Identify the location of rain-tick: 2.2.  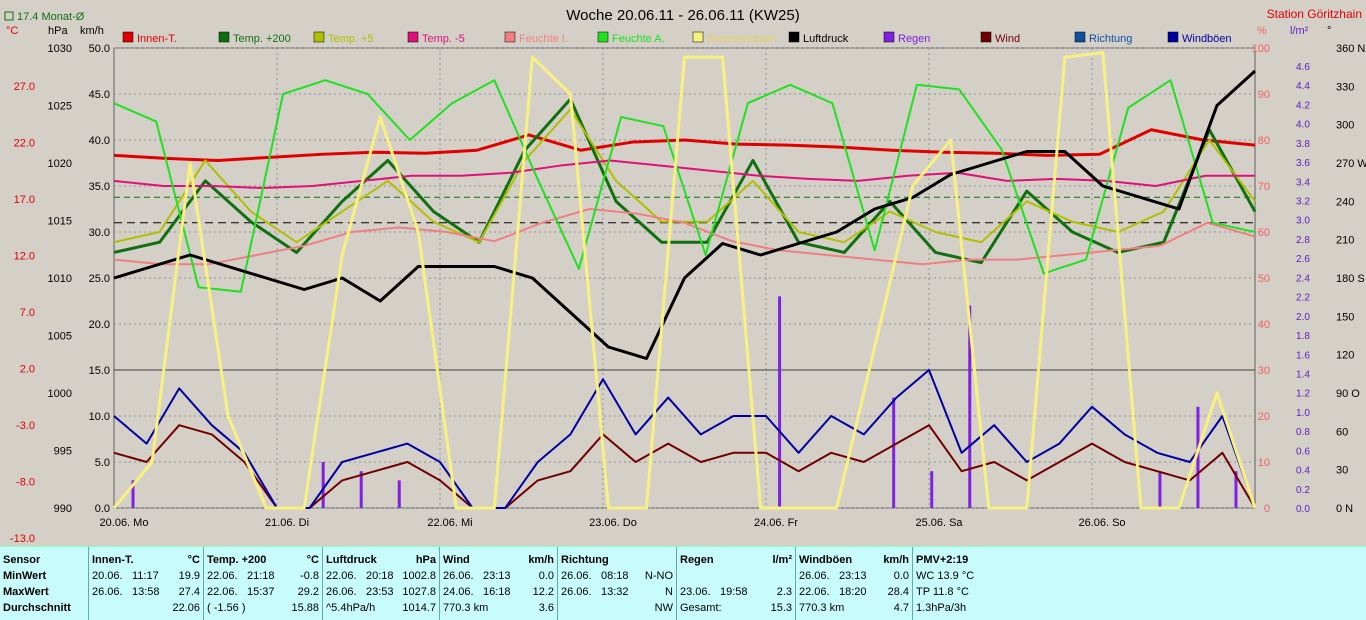
(1303, 298).